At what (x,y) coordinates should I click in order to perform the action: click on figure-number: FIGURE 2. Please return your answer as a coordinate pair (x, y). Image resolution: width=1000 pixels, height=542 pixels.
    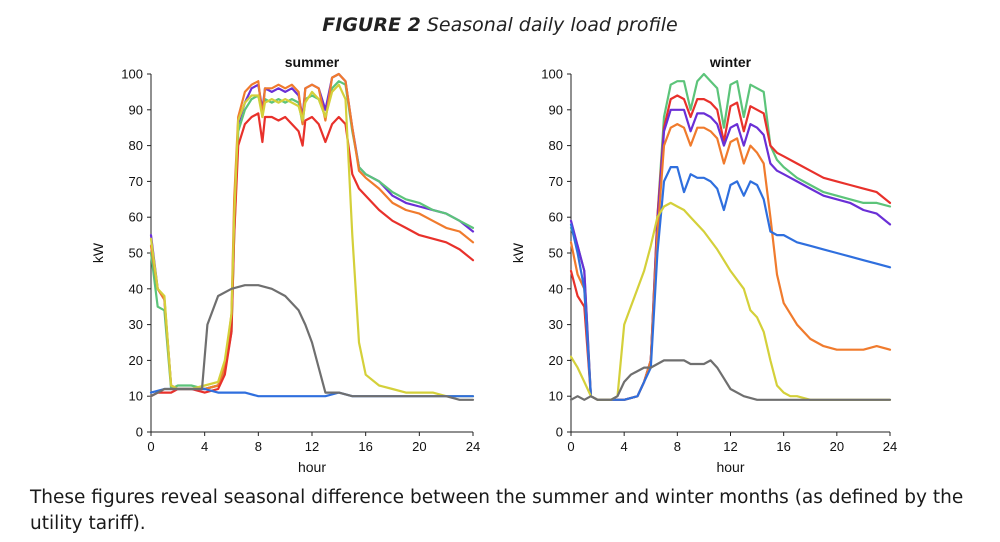
    Looking at the image, I should click on (371, 25).